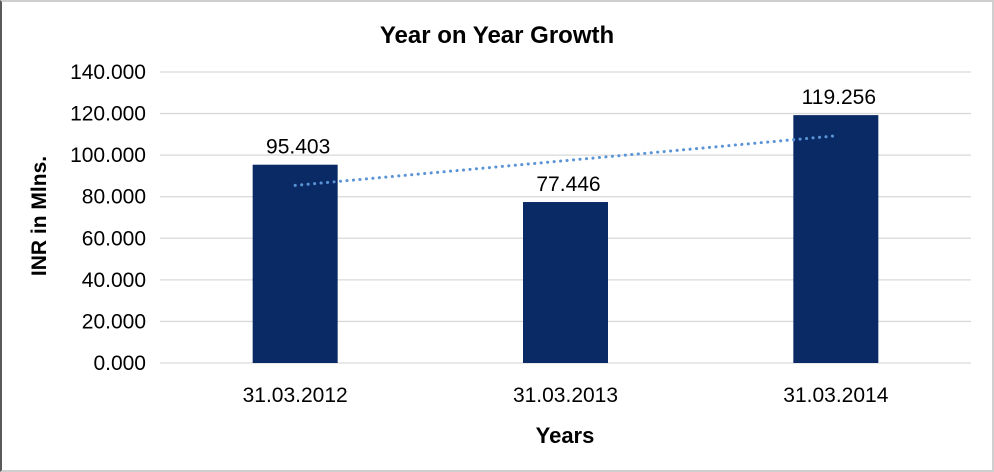 Image resolution: width=994 pixels, height=472 pixels. What do you see at coordinates (565, 395) in the screenshot?
I see `x-category-label: 31.03.2013` at bounding box center [565, 395].